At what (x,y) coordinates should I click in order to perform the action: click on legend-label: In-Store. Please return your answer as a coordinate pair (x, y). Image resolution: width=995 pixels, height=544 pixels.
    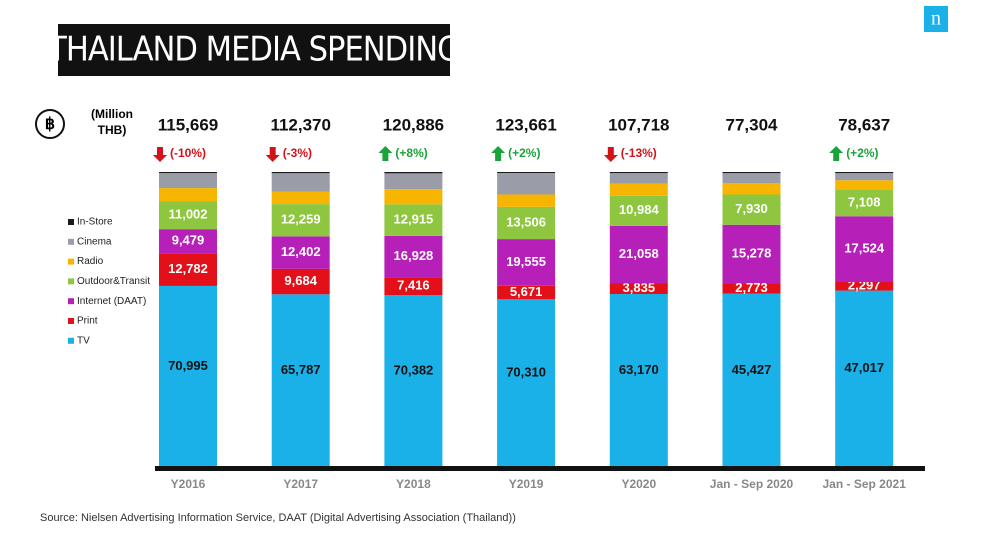
    Looking at the image, I should click on (95, 222).